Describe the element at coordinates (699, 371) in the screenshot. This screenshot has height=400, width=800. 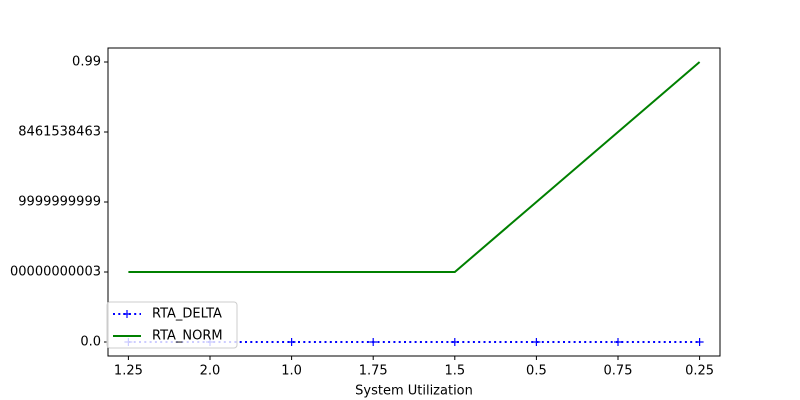
I see `x-tick-label: 0.25` at that location.